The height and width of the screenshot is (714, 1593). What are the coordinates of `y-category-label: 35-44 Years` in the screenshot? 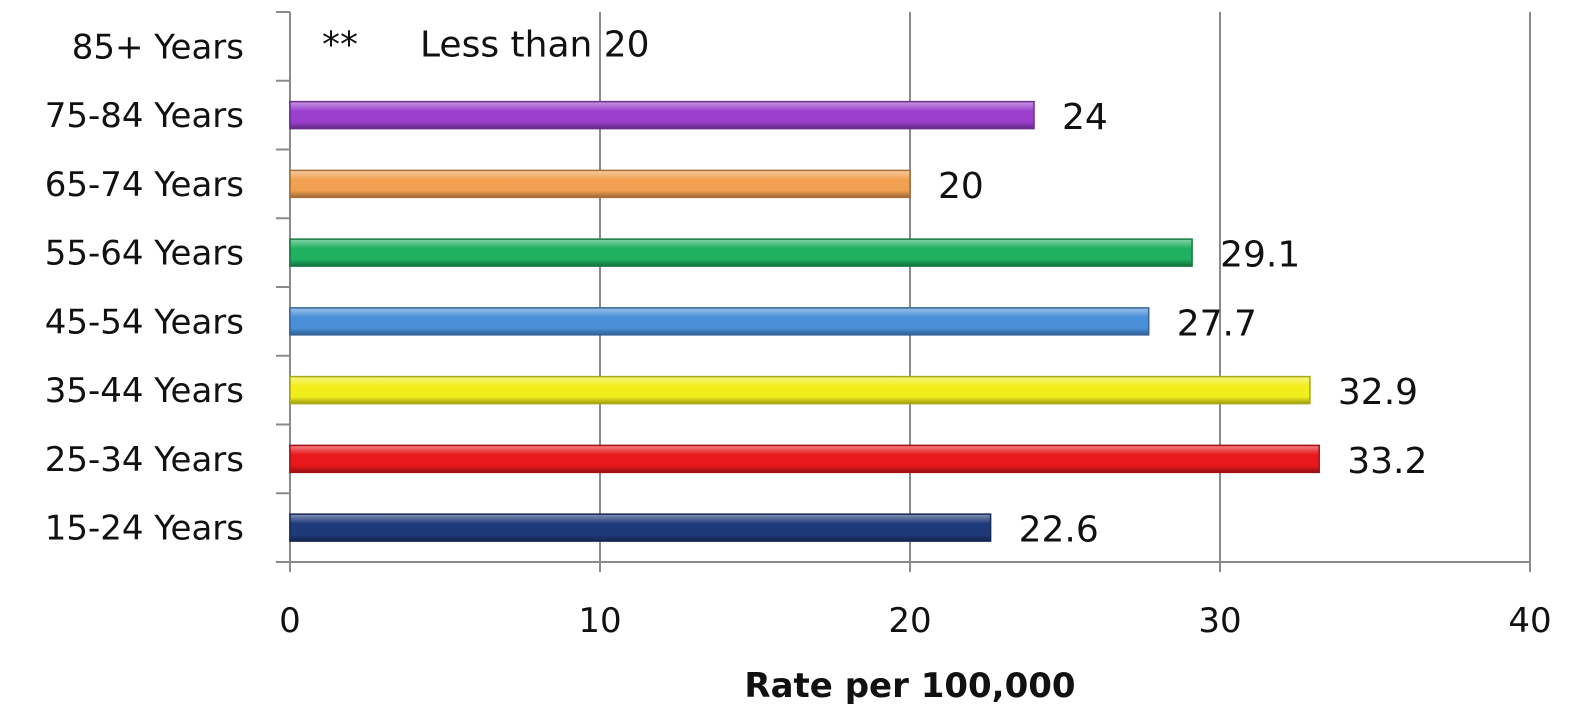 It's located at (144, 391).